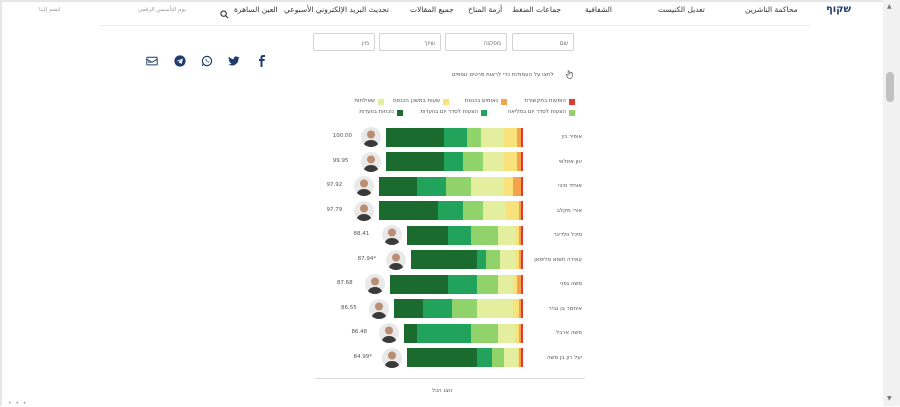  Describe the element at coordinates (599, 9) in the screenshot. I see `nav-item-transparency: الشفافية` at that location.